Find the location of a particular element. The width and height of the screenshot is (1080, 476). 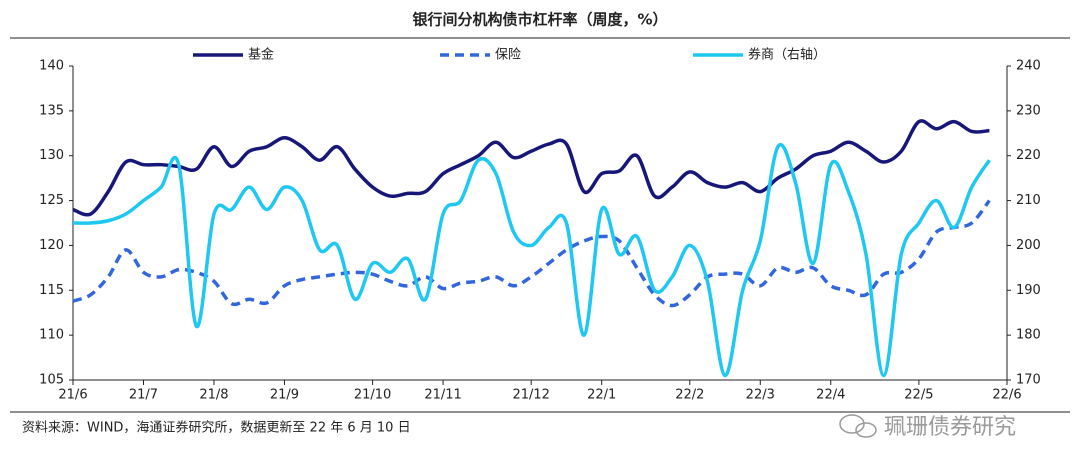

y-tick-label: 120 is located at coordinates (51, 245).